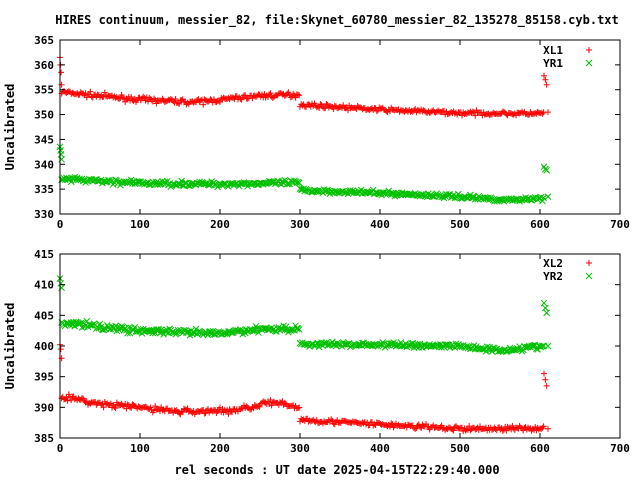 This screenshot has height=480, width=640. Describe the element at coordinates (60, 224) in the screenshot. I see `x-tick-label: 0` at that location.